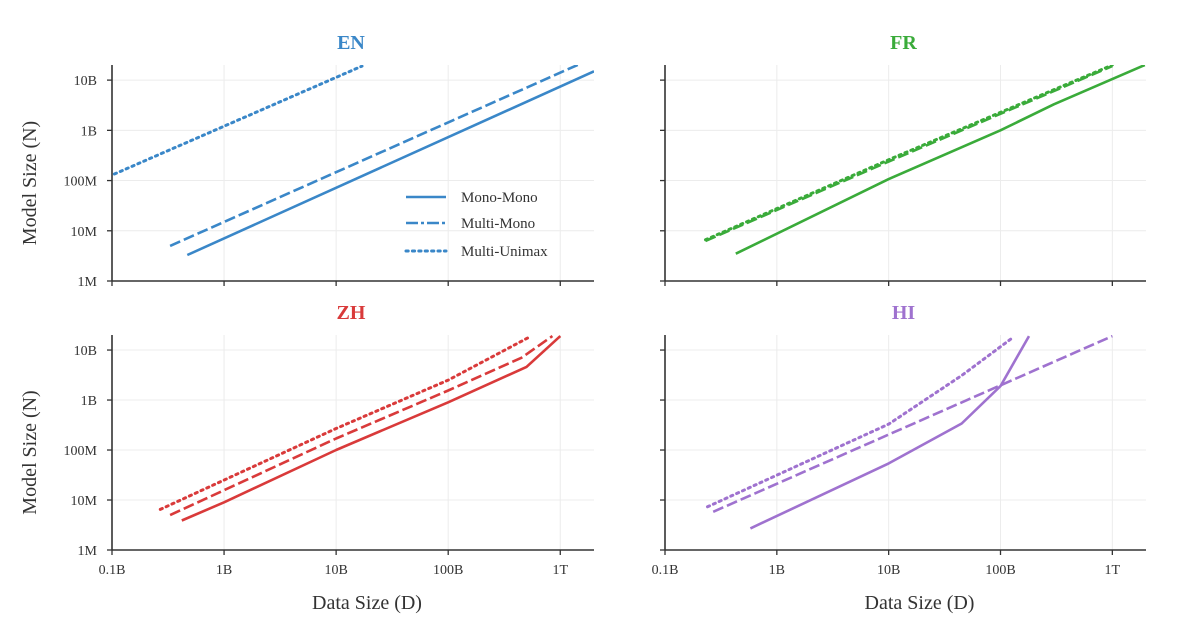 Image resolution: width=1200 pixels, height=630 pixels. I want to click on subplot-title: HI, so click(904, 313).